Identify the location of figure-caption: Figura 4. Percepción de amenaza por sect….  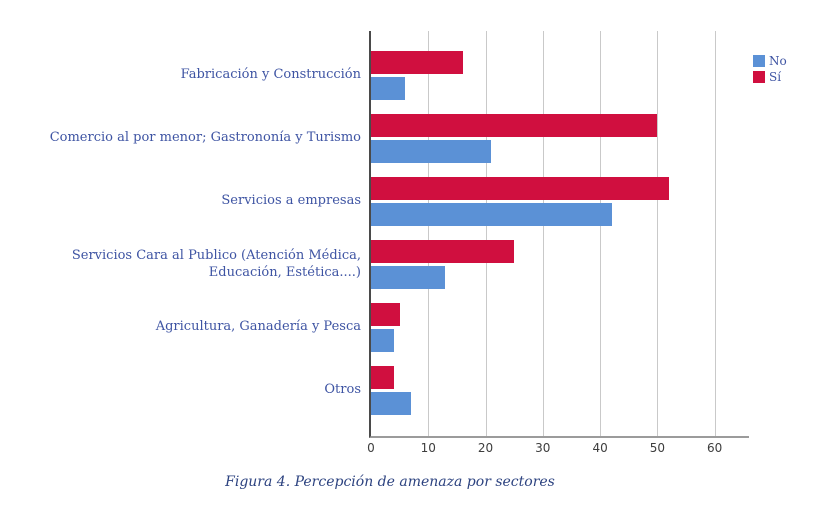
(390, 482).